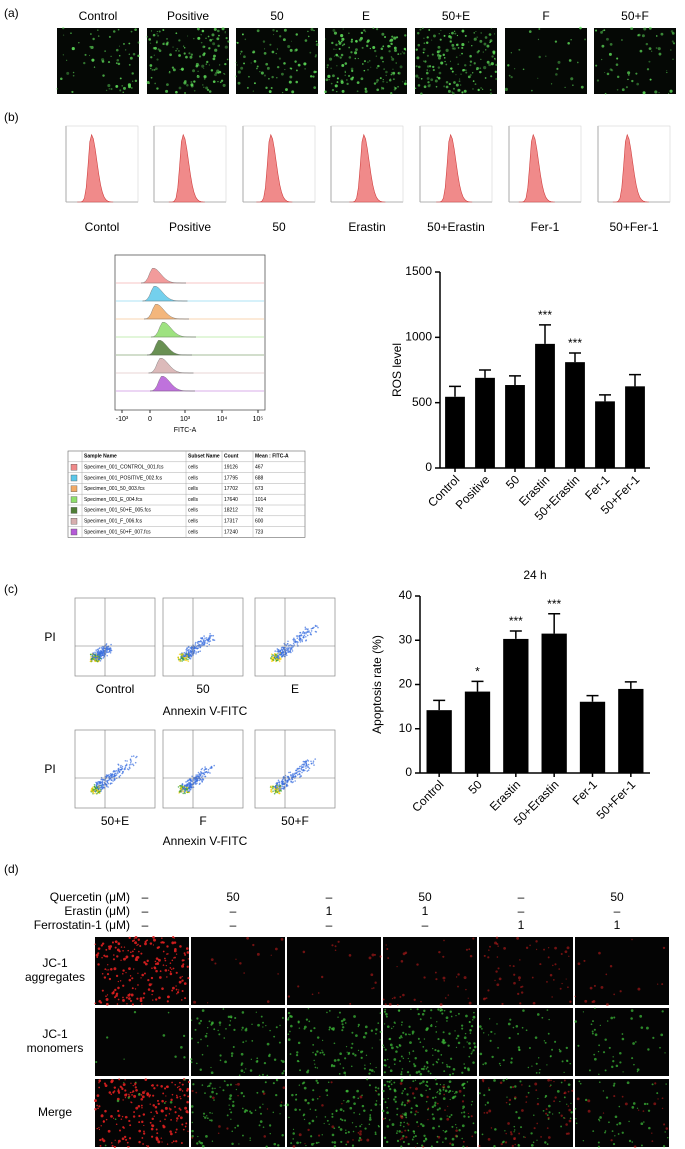  I want to click on table-cell: 18212, so click(231, 511).